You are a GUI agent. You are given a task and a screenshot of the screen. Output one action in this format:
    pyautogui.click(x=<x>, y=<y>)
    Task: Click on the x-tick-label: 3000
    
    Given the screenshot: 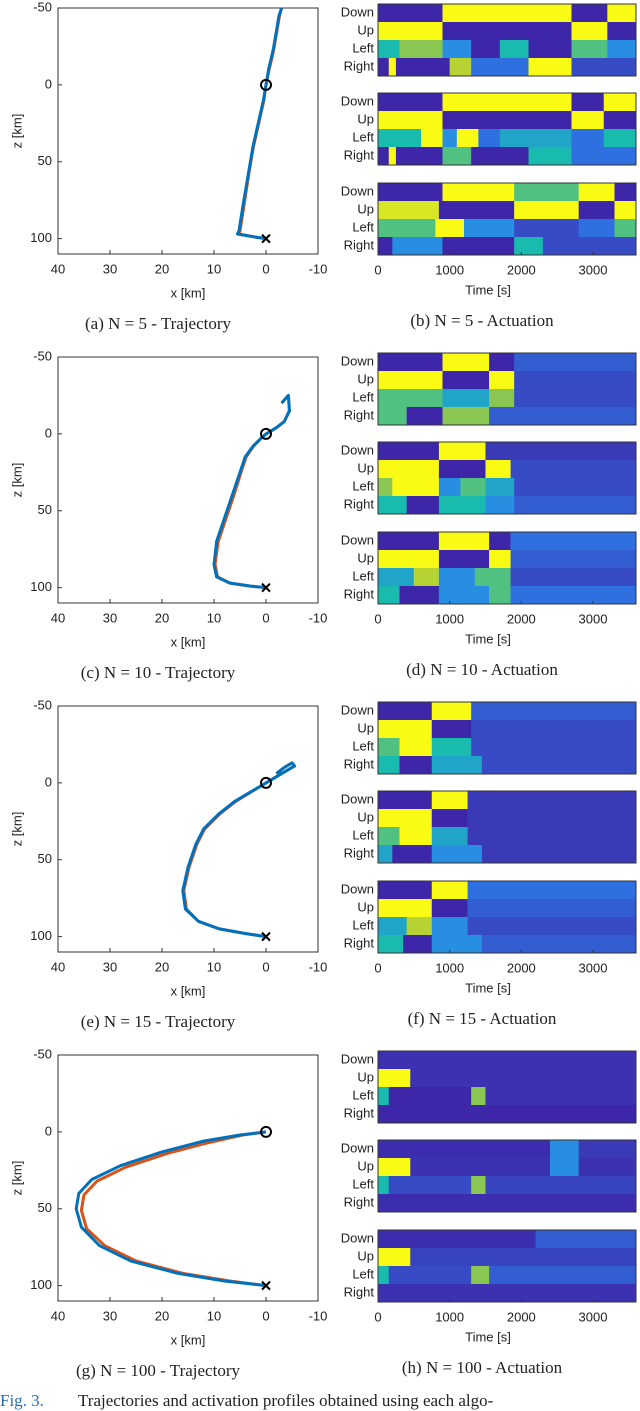 What is the action you would take?
    pyautogui.click(x=593, y=967)
    